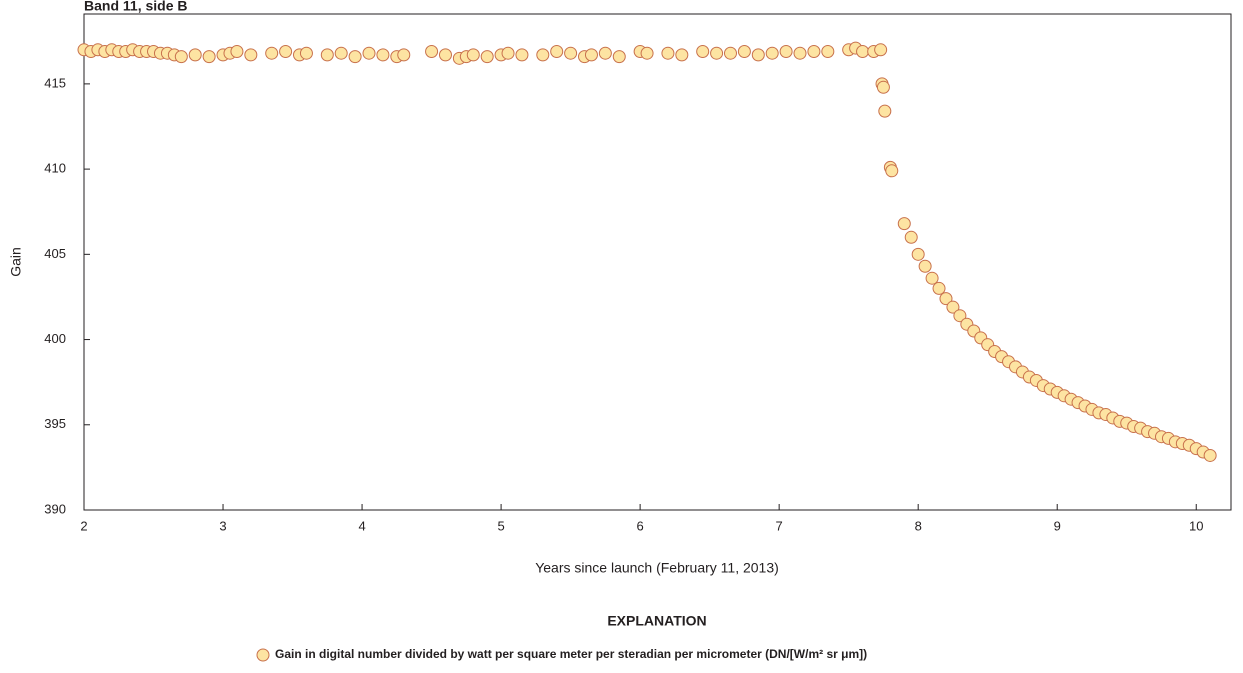  Describe the element at coordinates (263, 655) in the screenshot. I see `legend-marker` at that location.